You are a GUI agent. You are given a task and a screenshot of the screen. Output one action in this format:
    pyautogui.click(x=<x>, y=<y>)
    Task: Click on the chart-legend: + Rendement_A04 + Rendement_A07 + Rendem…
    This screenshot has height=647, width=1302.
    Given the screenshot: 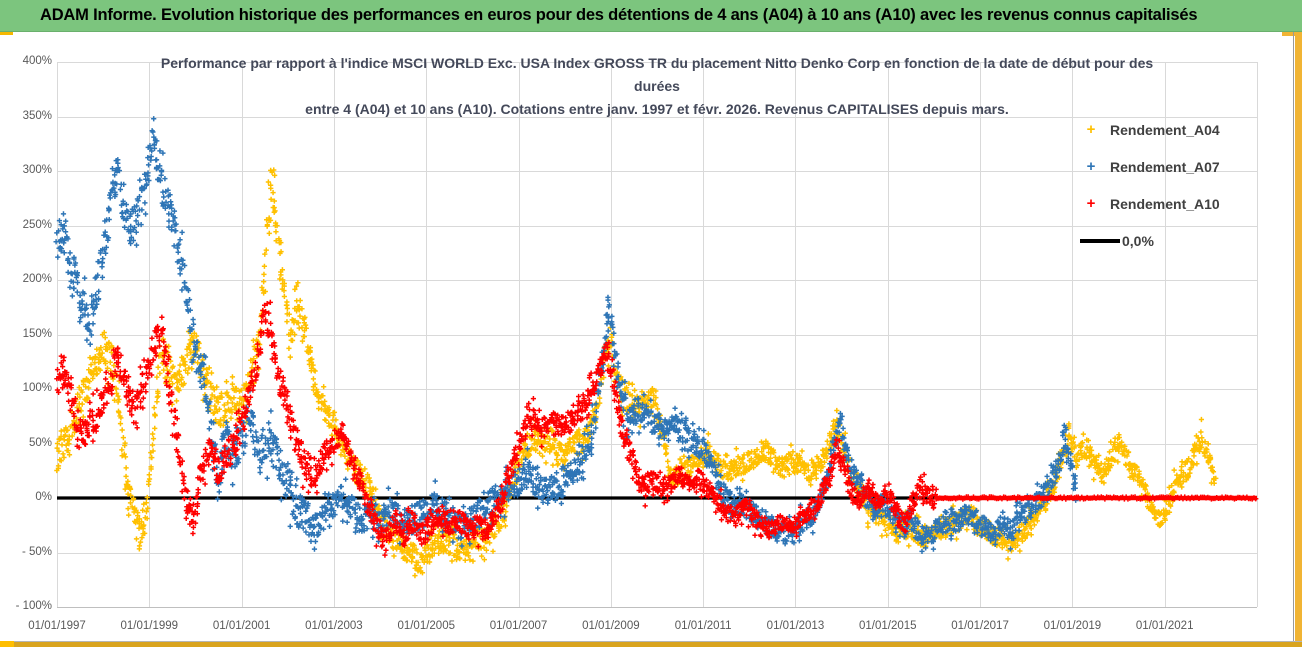 What is the action you would take?
    pyautogui.click(x=1150, y=185)
    